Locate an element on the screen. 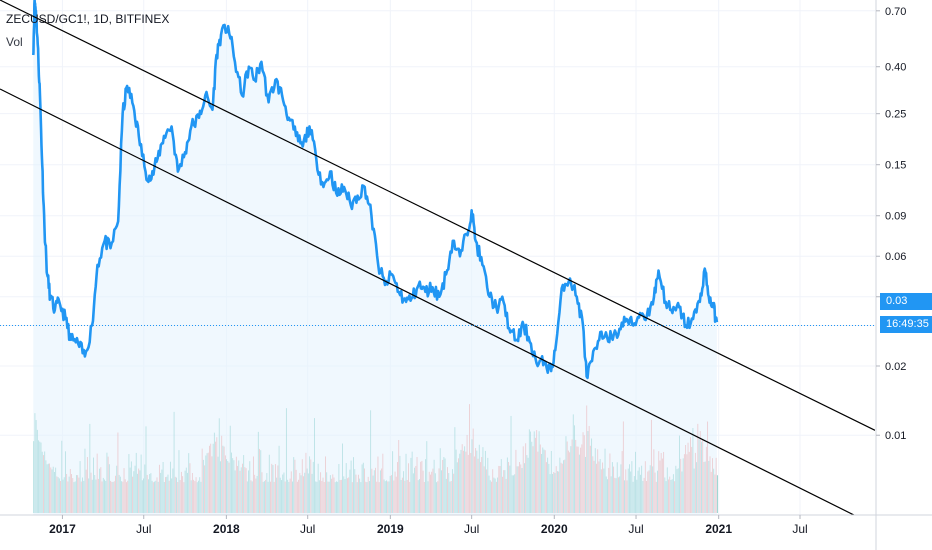  last-price-tag: 0.03 is located at coordinates (906, 301).